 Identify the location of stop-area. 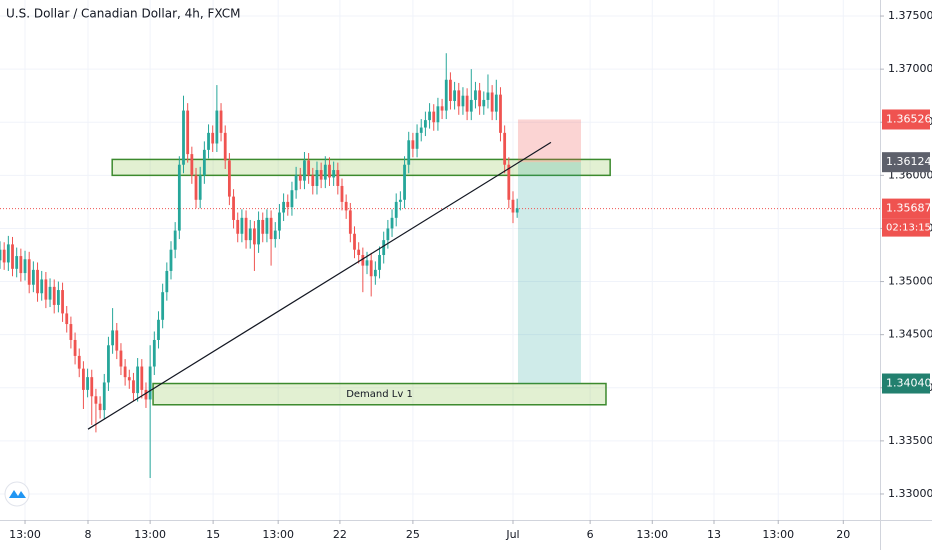
(549, 141).